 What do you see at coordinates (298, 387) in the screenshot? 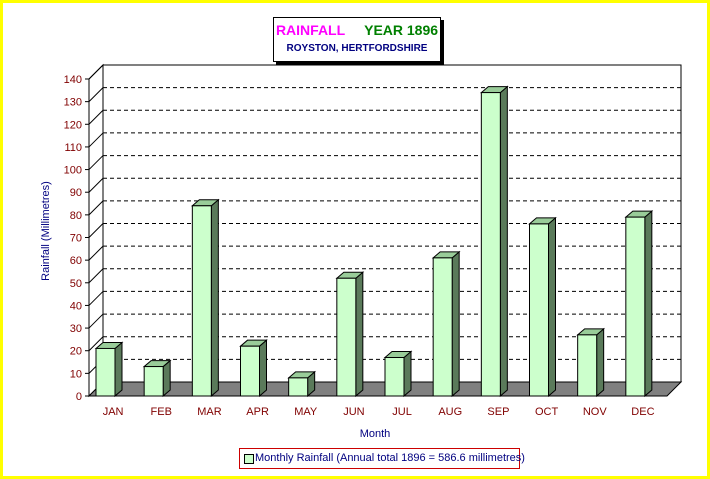
I see `bar-may` at bounding box center [298, 387].